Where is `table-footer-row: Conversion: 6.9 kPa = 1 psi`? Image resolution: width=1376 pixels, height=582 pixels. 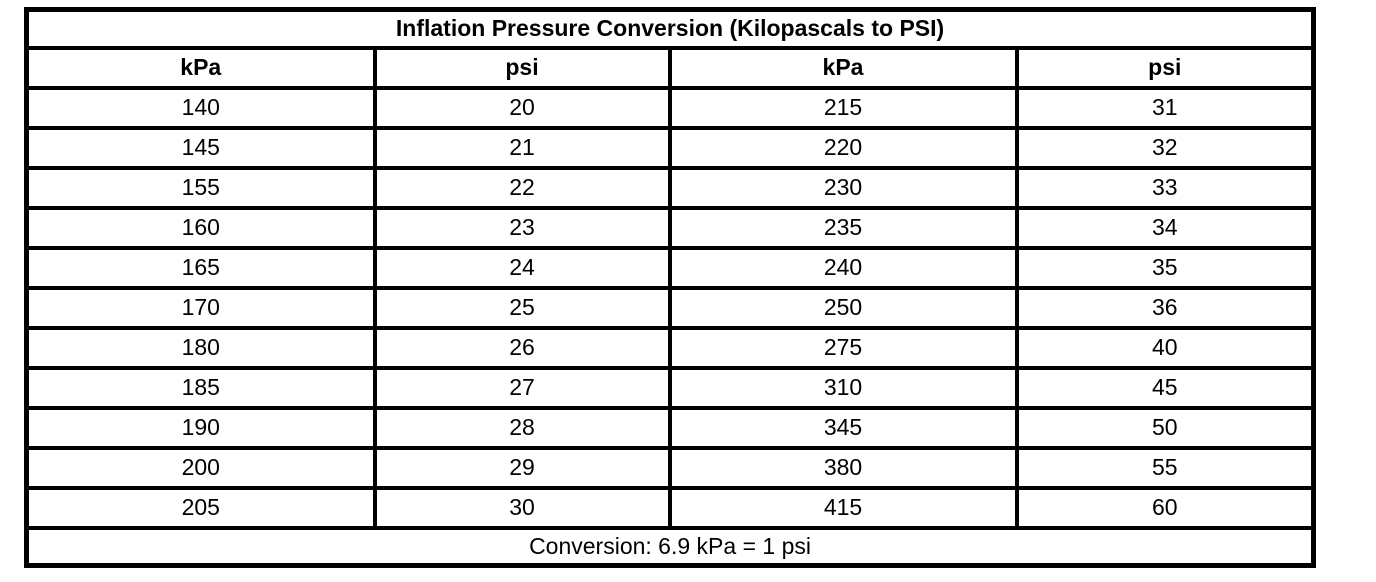 table-footer-row: Conversion: 6.9 kPa = 1 psi is located at coordinates (670, 546).